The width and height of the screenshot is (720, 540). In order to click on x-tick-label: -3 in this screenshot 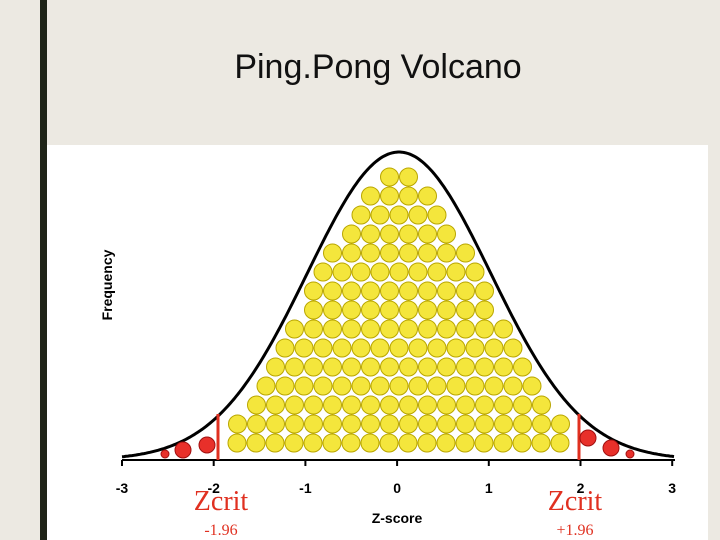, I will do `click(122, 488)`.